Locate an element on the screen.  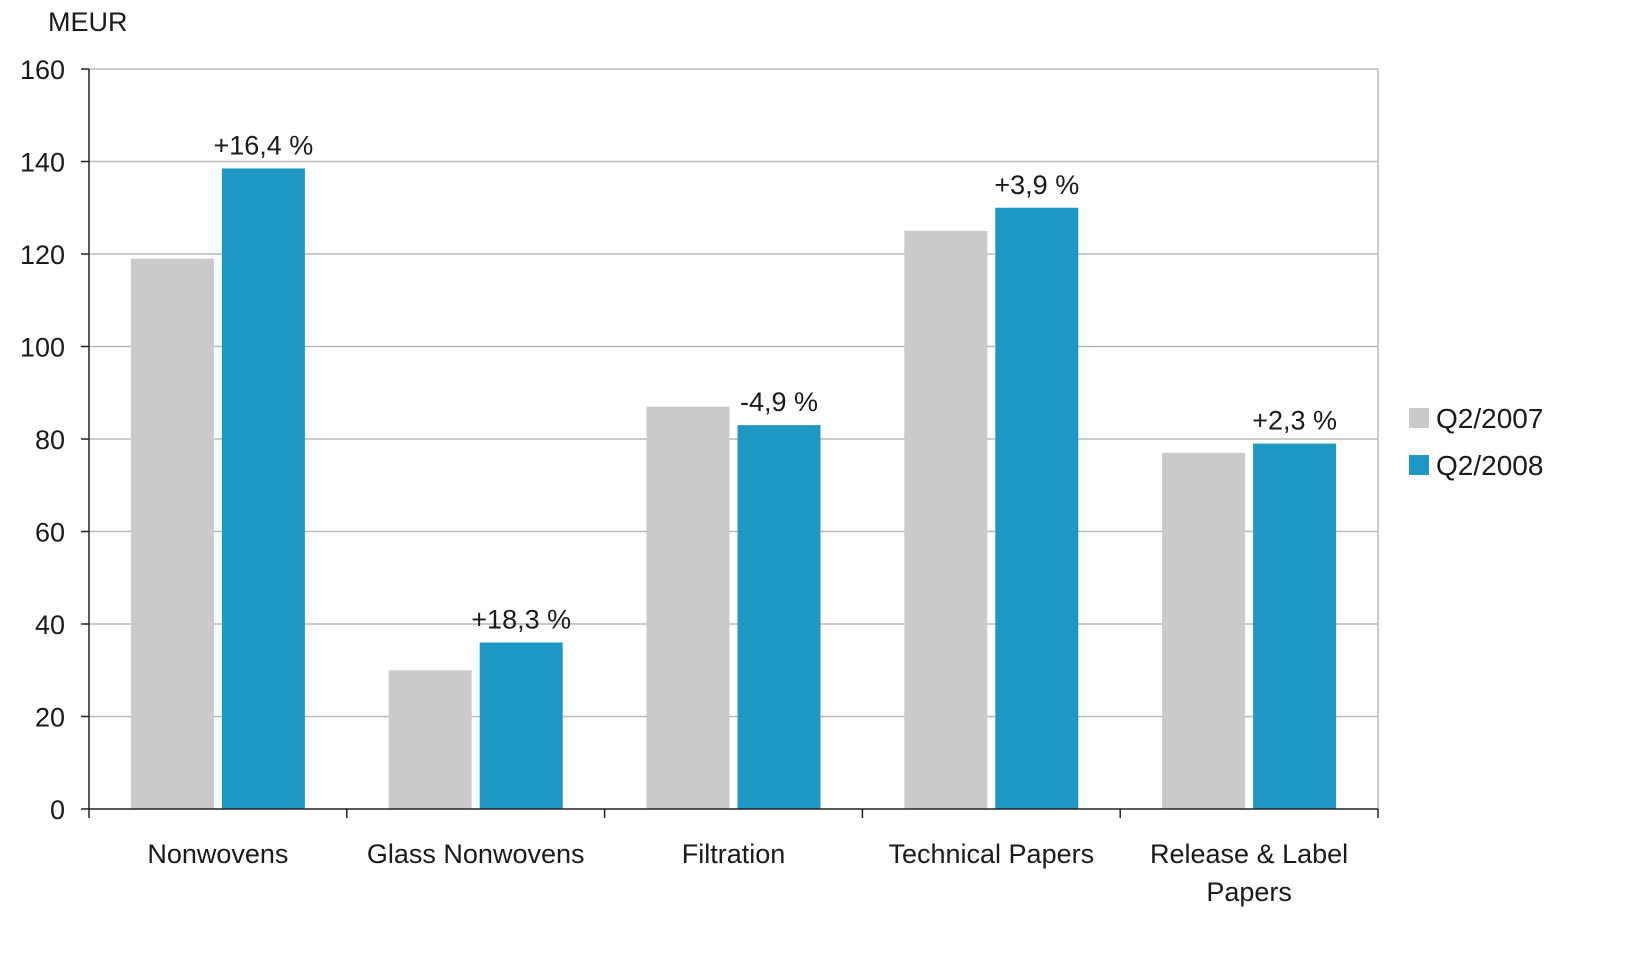
y-tick-label: 100 is located at coordinates (42, 348).